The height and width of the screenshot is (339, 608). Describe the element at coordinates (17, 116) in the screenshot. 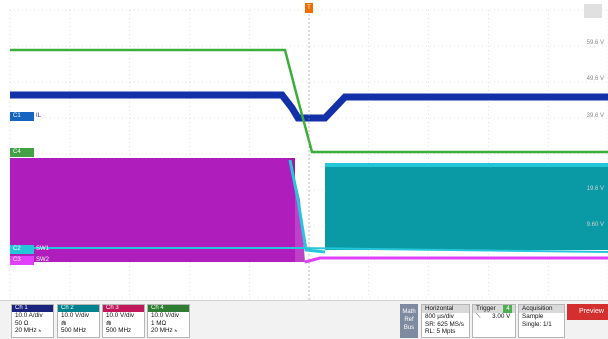

I see `c1-marker-tag: C1` at that location.